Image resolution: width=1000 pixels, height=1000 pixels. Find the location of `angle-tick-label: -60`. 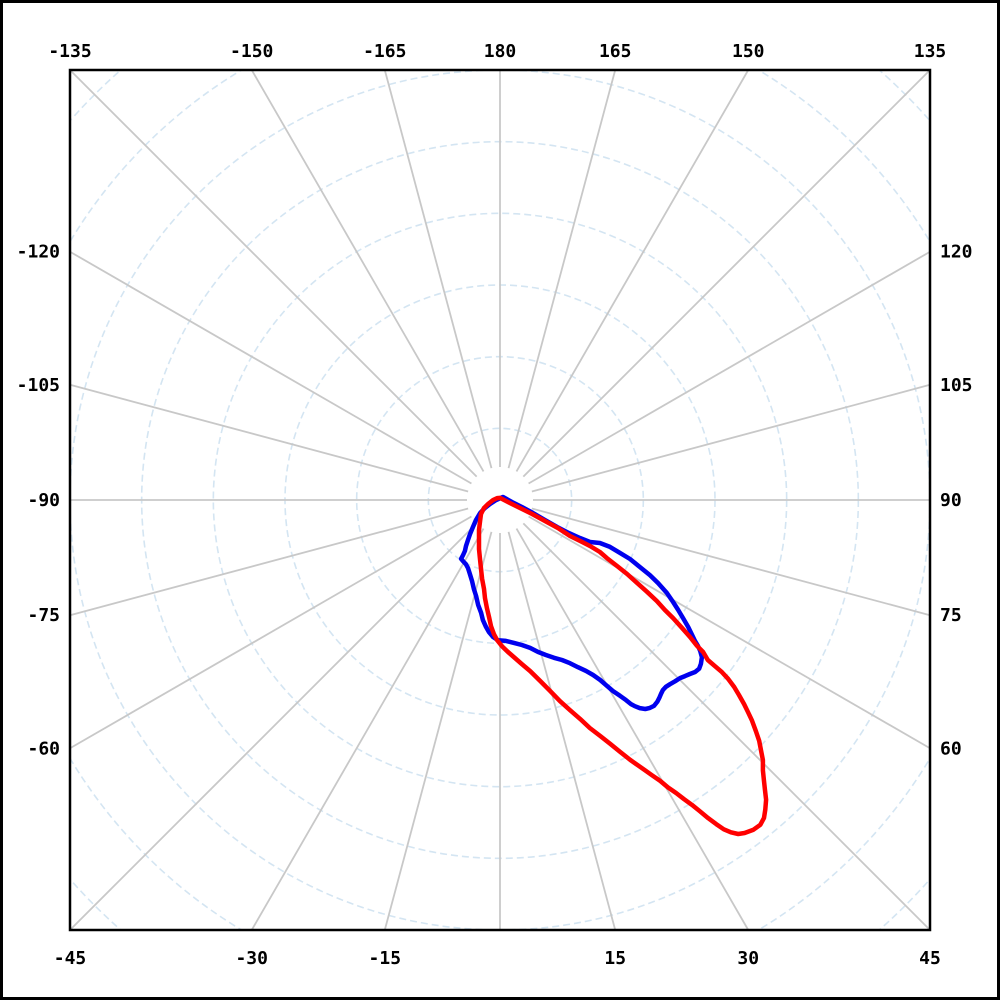

angle-tick-label: -60 is located at coordinates (43, 748).